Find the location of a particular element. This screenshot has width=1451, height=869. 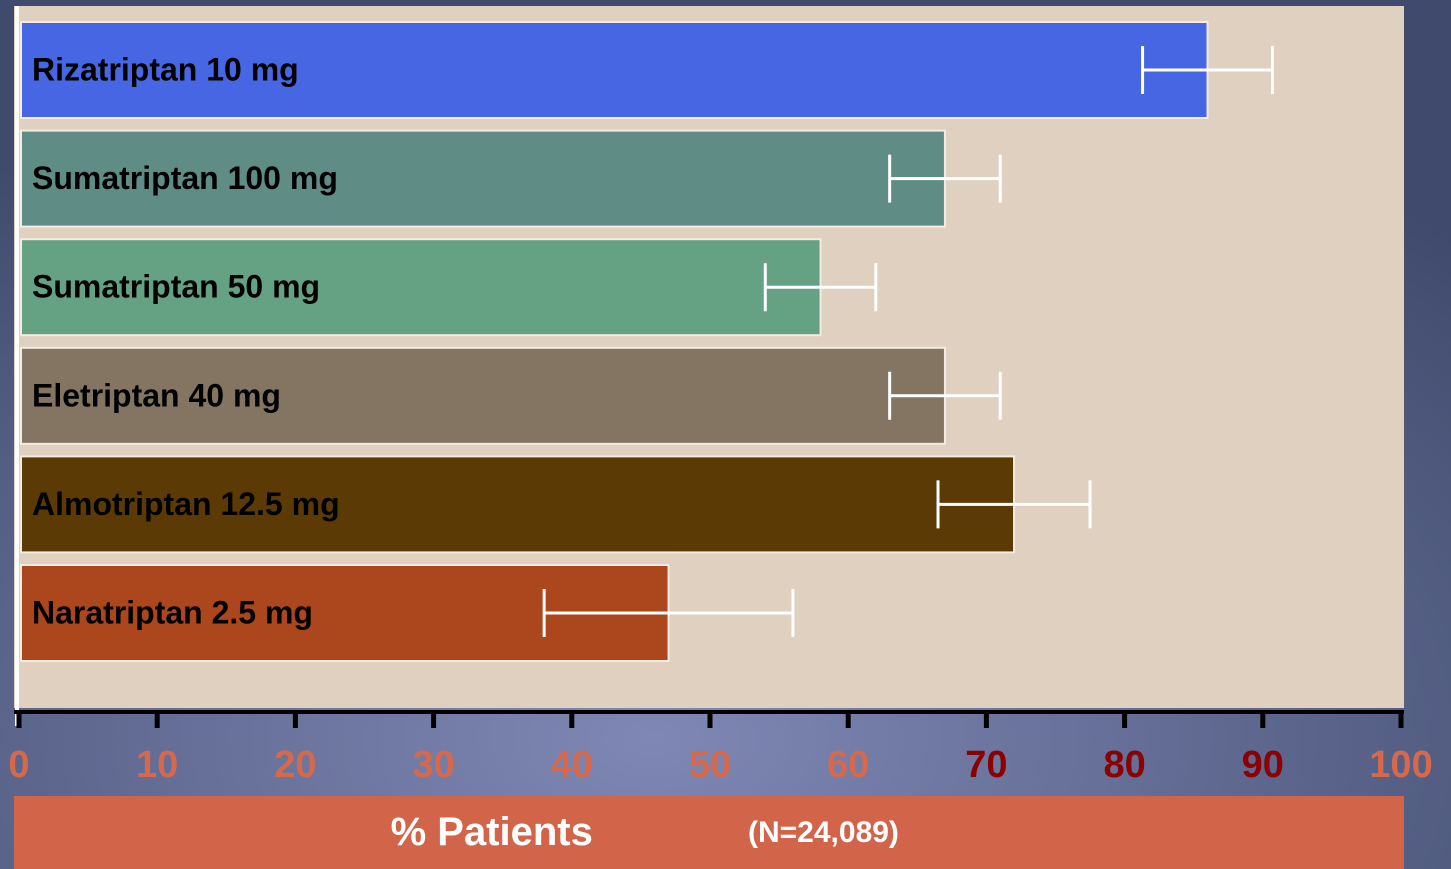

bar-label: Naratriptan 2.5 mg is located at coordinates (172, 612).